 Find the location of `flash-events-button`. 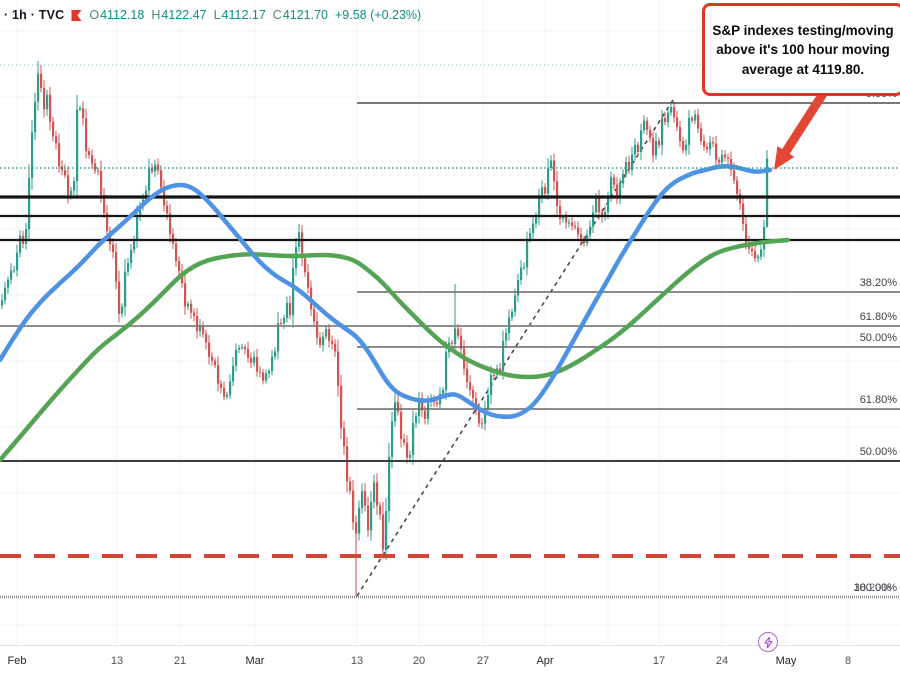

flash-events-button is located at coordinates (768, 642).